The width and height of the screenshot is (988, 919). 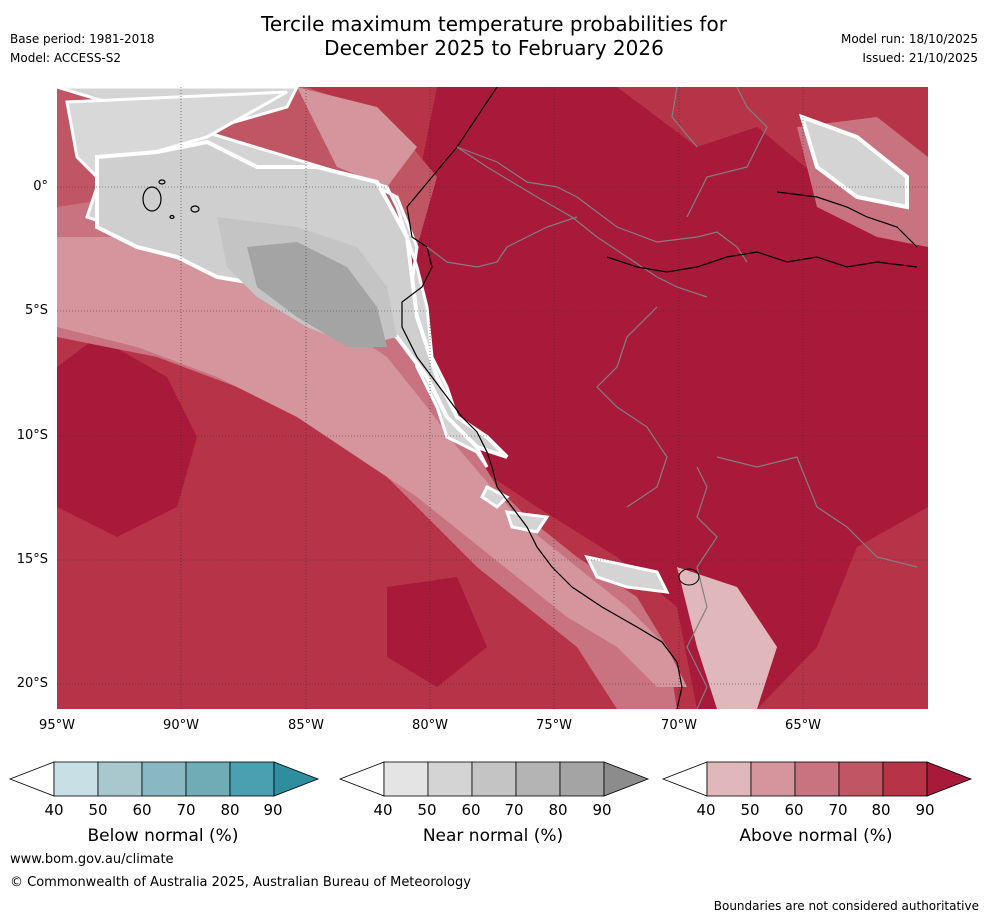 I want to click on below-tick-40: 40, so click(x=54, y=810).